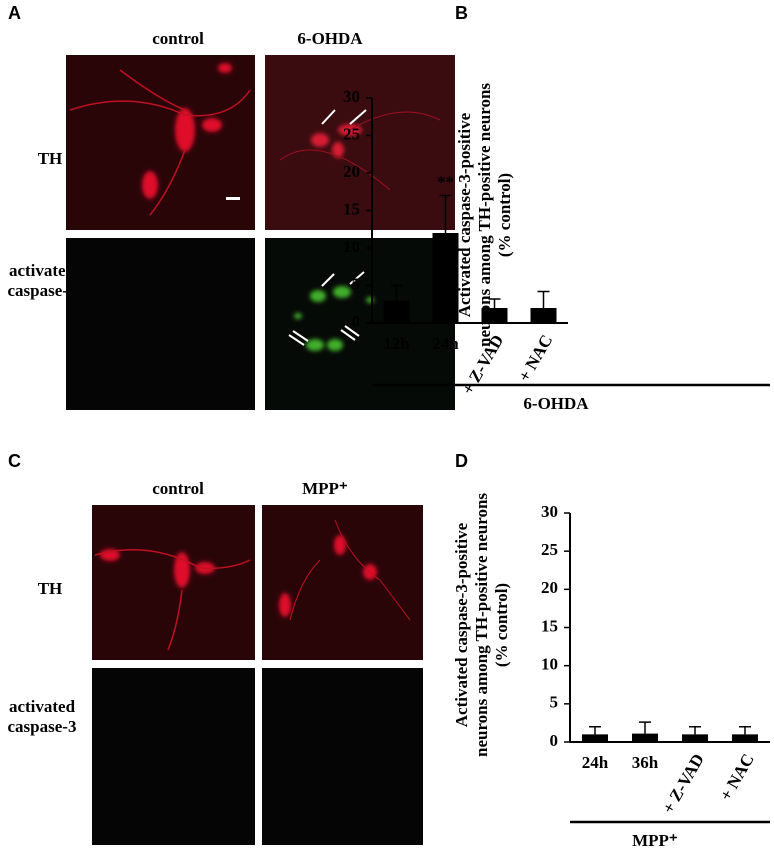 The image size is (774, 853). I want to click on x-tick-label: 12h, so click(396, 343).